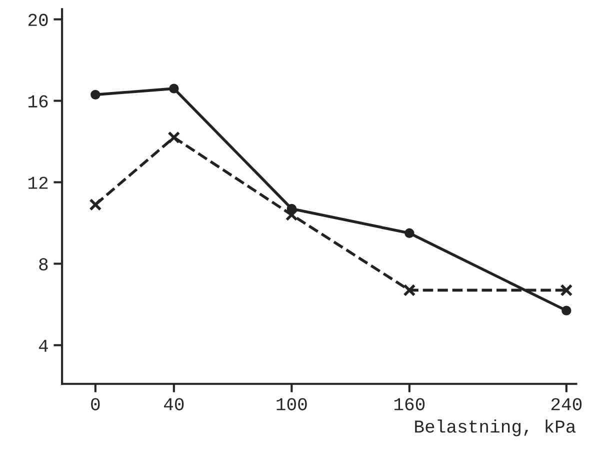 This screenshot has height=457, width=591. What do you see at coordinates (38, 20) in the screenshot?
I see `y-tick-label: 20` at bounding box center [38, 20].